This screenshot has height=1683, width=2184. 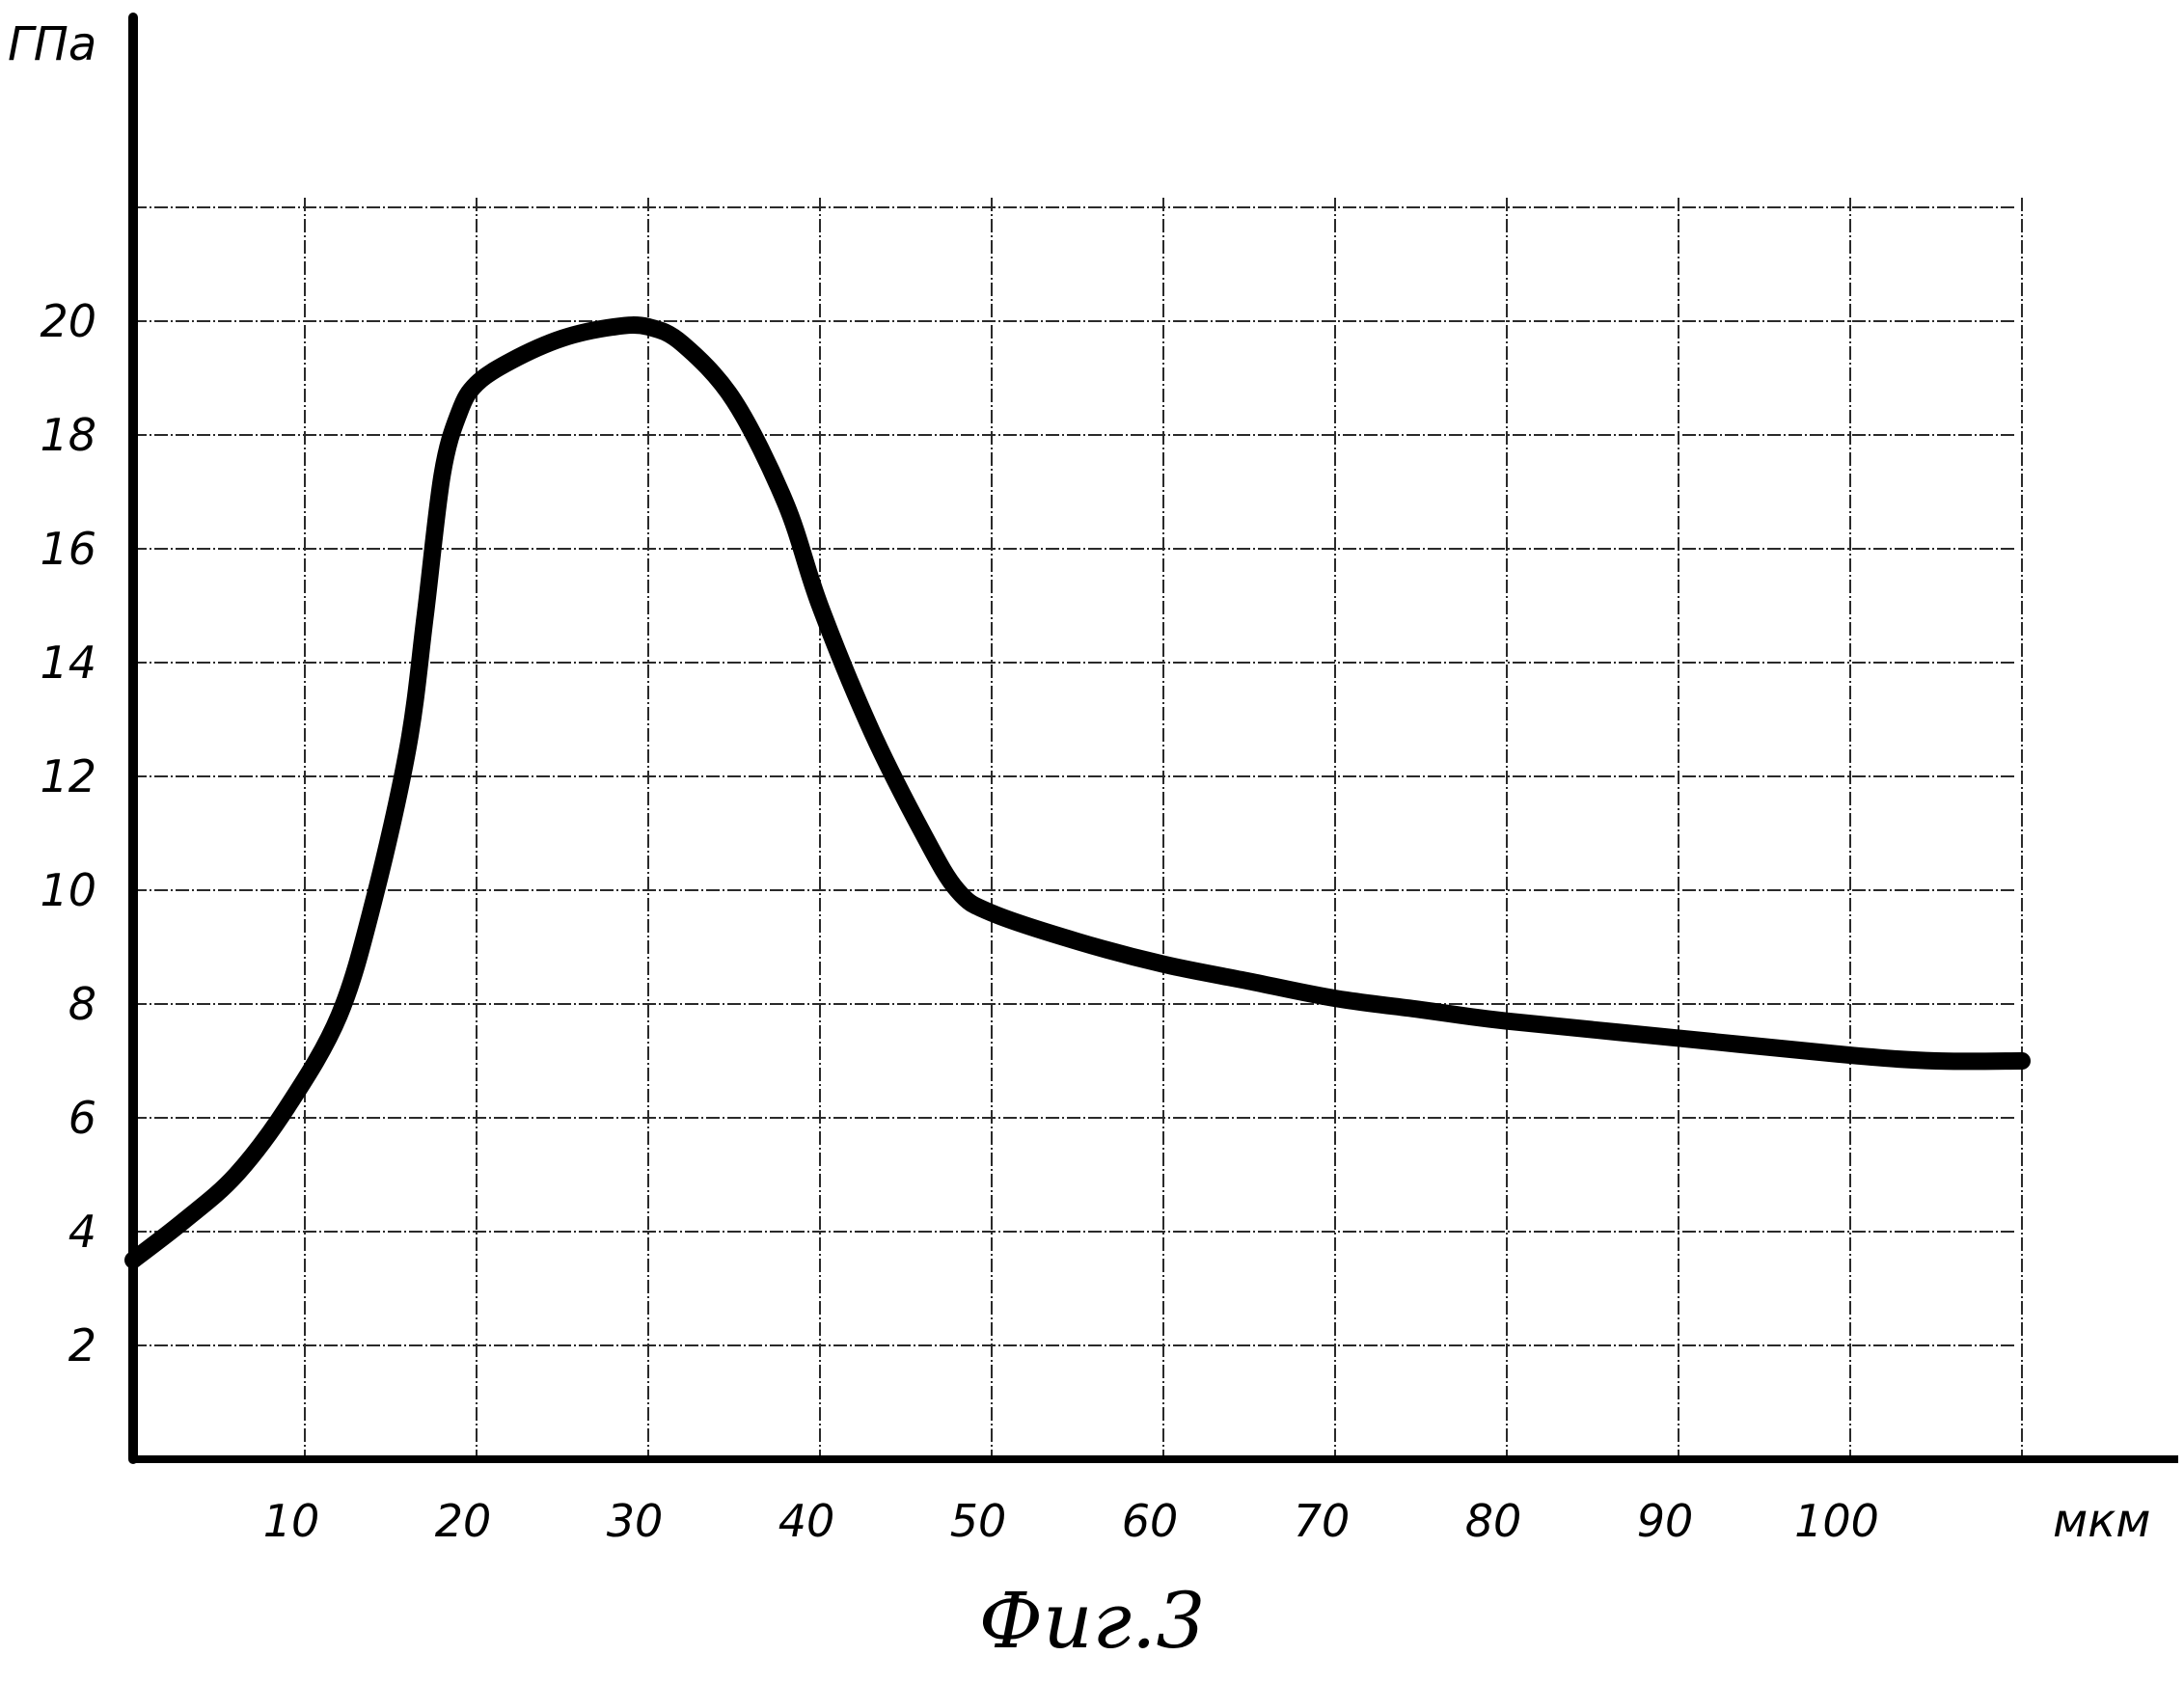 What do you see at coordinates (68, 549) in the screenshot?
I see `y-tick-label: 16` at bounding box center [68, 549].